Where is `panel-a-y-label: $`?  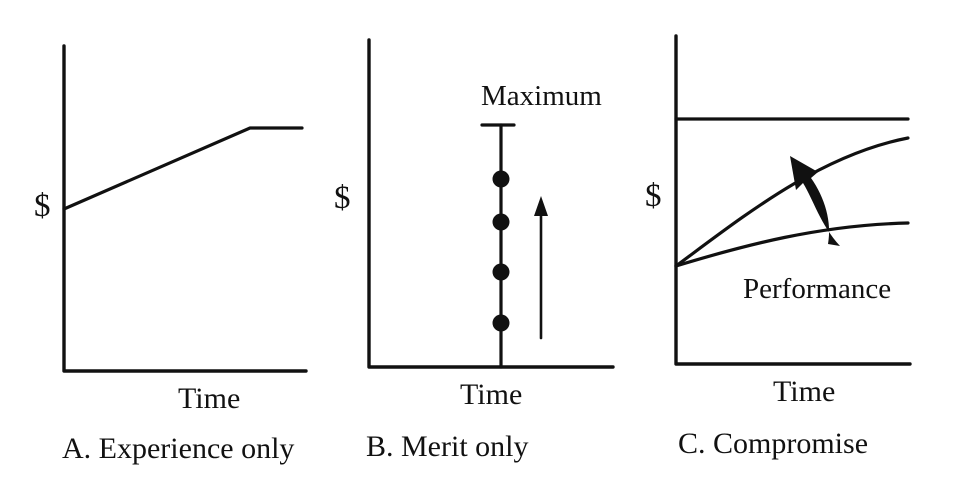 panel-a-y-label: $ is located at coordinates (42, 206).